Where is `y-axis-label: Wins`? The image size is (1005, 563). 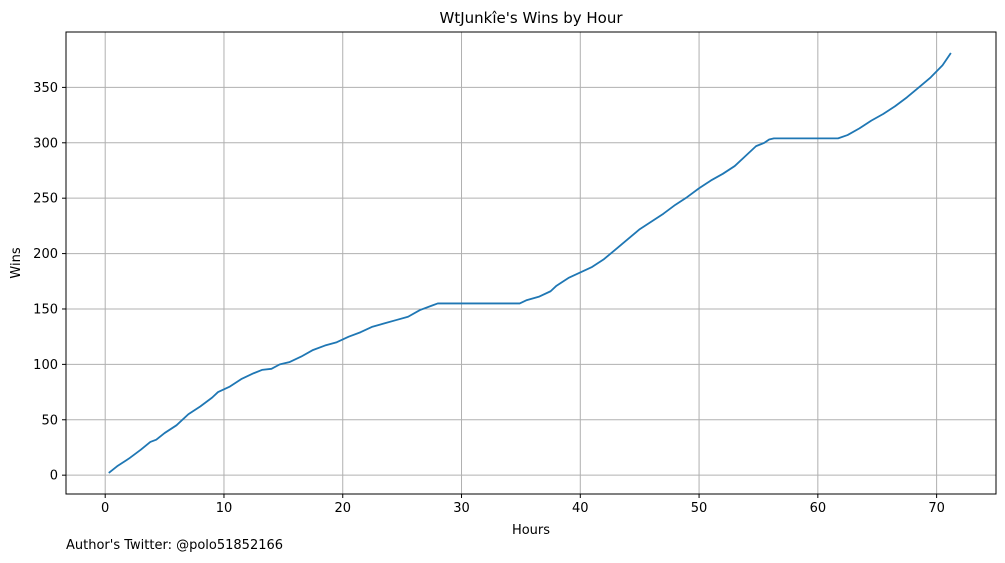
y-axis-label: Wins is located at coordinates (16, 262).